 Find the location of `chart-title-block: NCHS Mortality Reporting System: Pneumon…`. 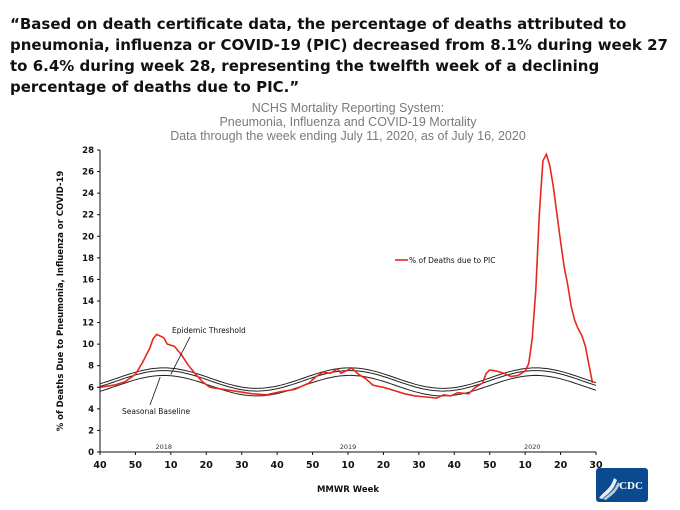

chart-title-block: NCHS Mortality Reporting System: Pneumon… is located at coordinates (348, 122).